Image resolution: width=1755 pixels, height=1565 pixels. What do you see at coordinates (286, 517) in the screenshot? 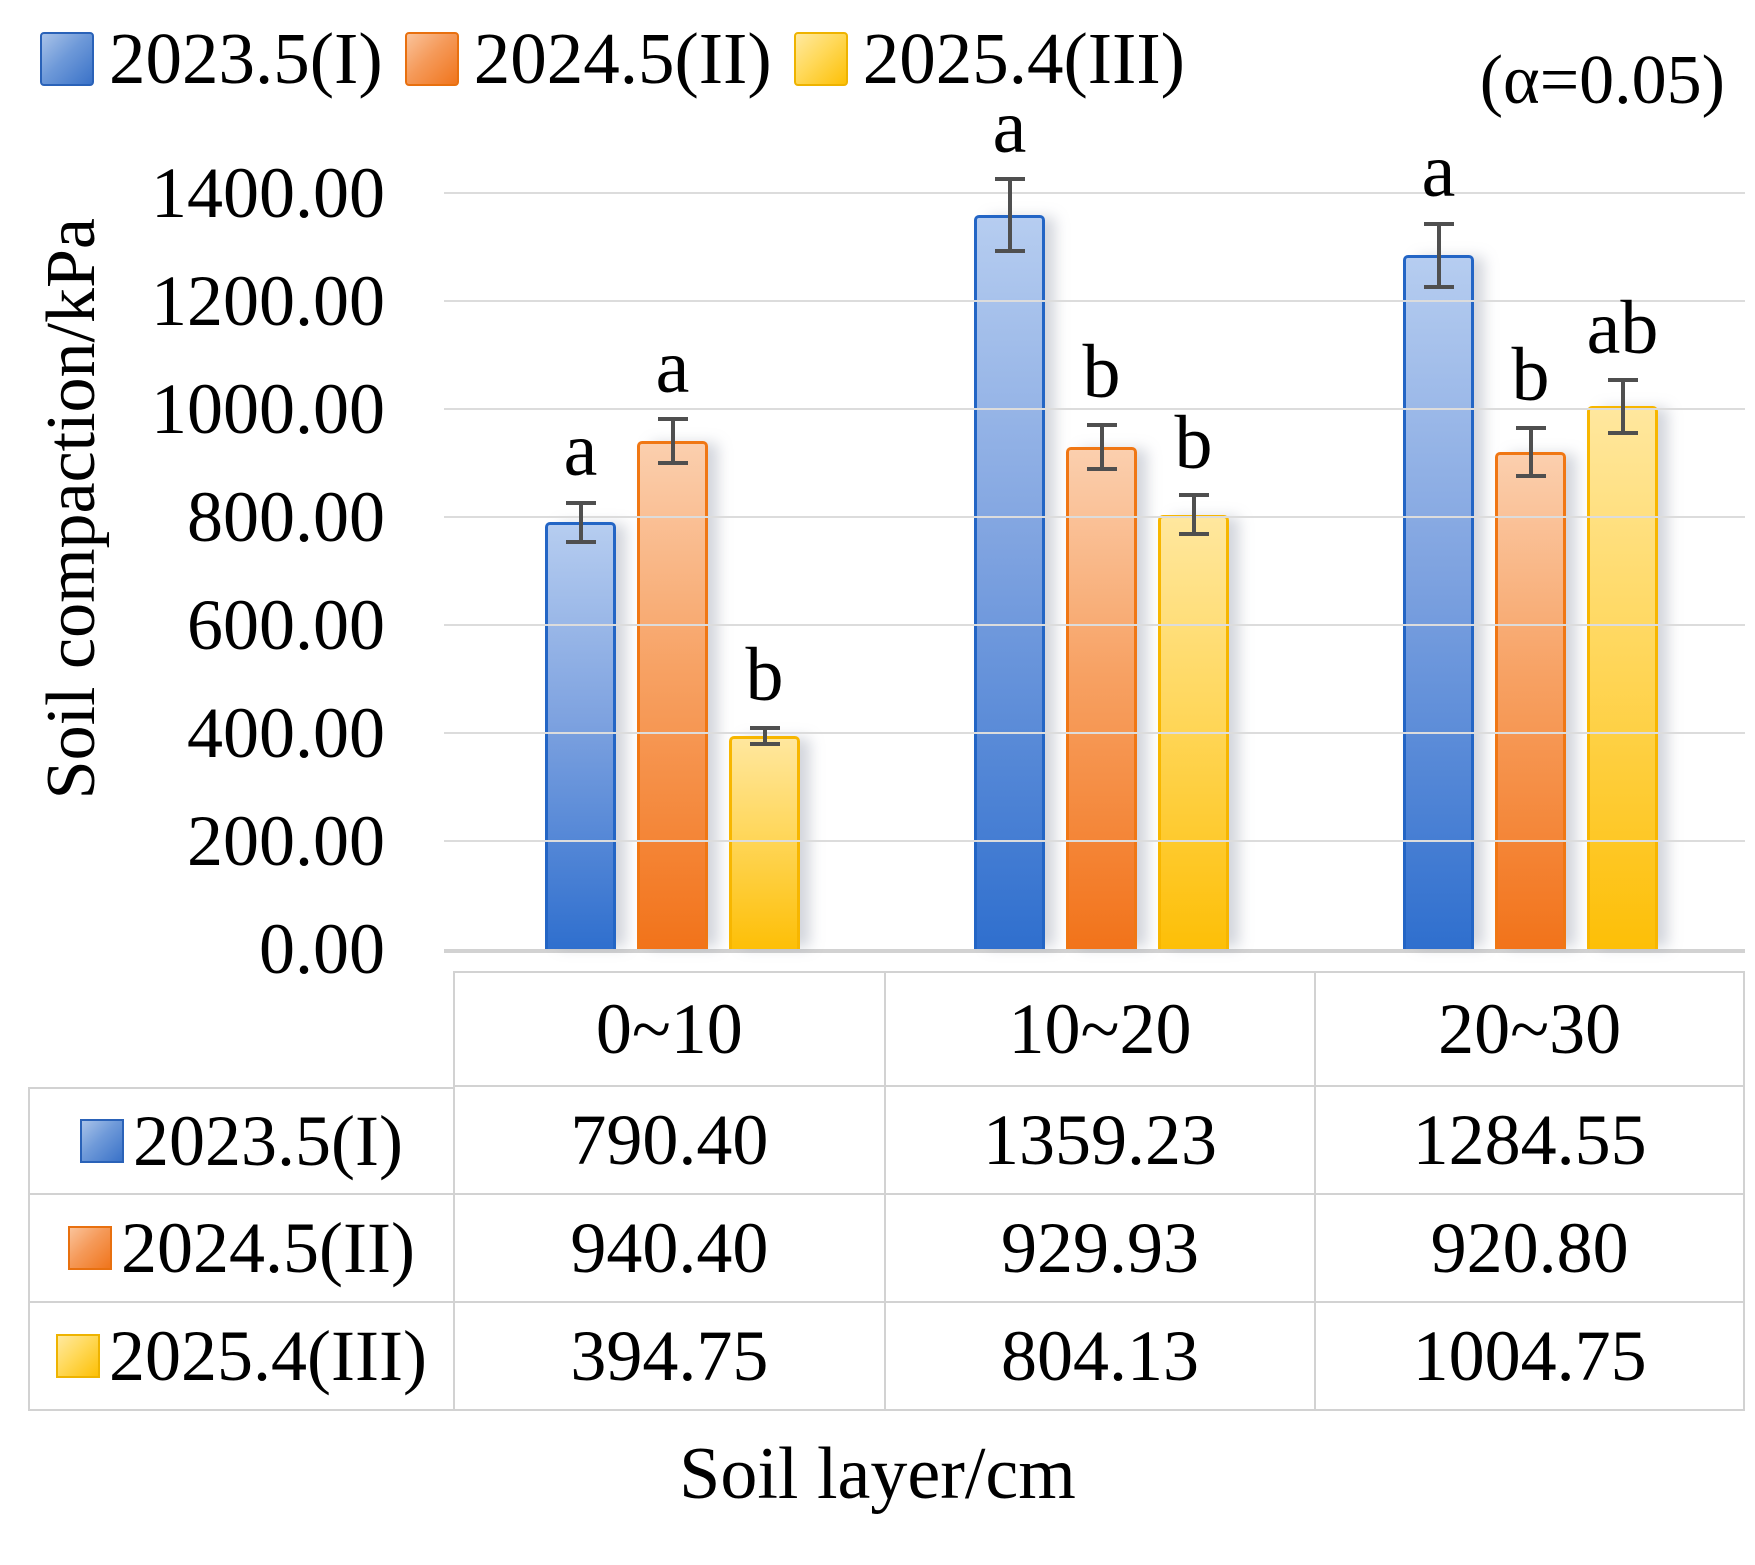
I see `y-tick-label: 800.00` at bounding box center [286, 517].